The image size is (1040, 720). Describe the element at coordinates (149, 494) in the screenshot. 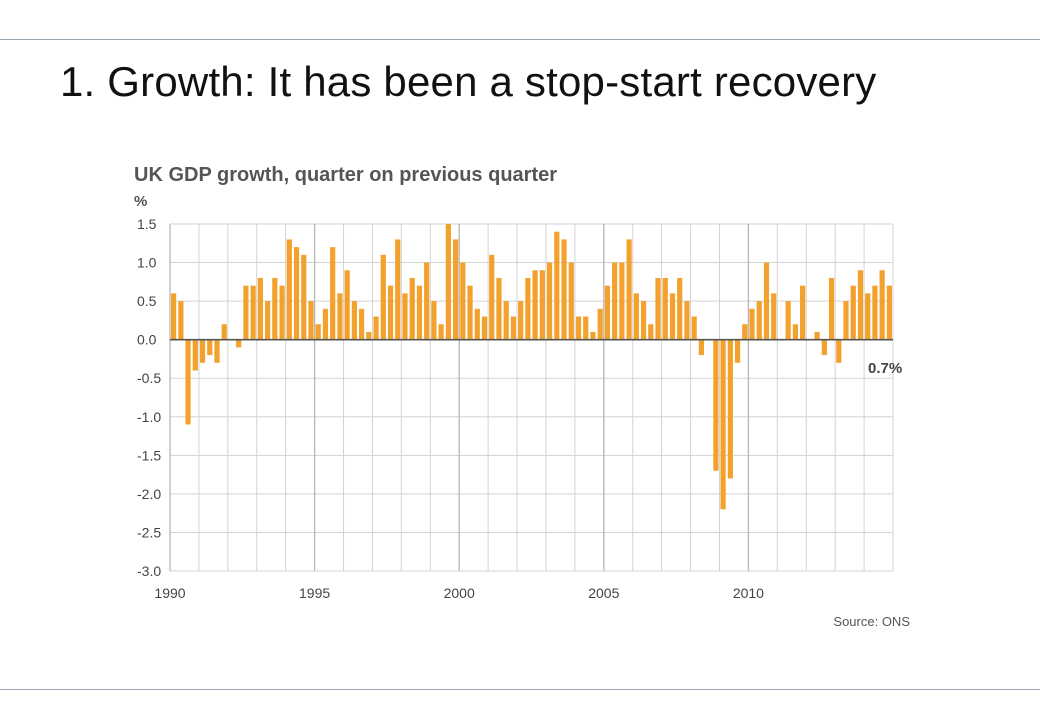

I see `y-tick-label: -2.0` at that location.